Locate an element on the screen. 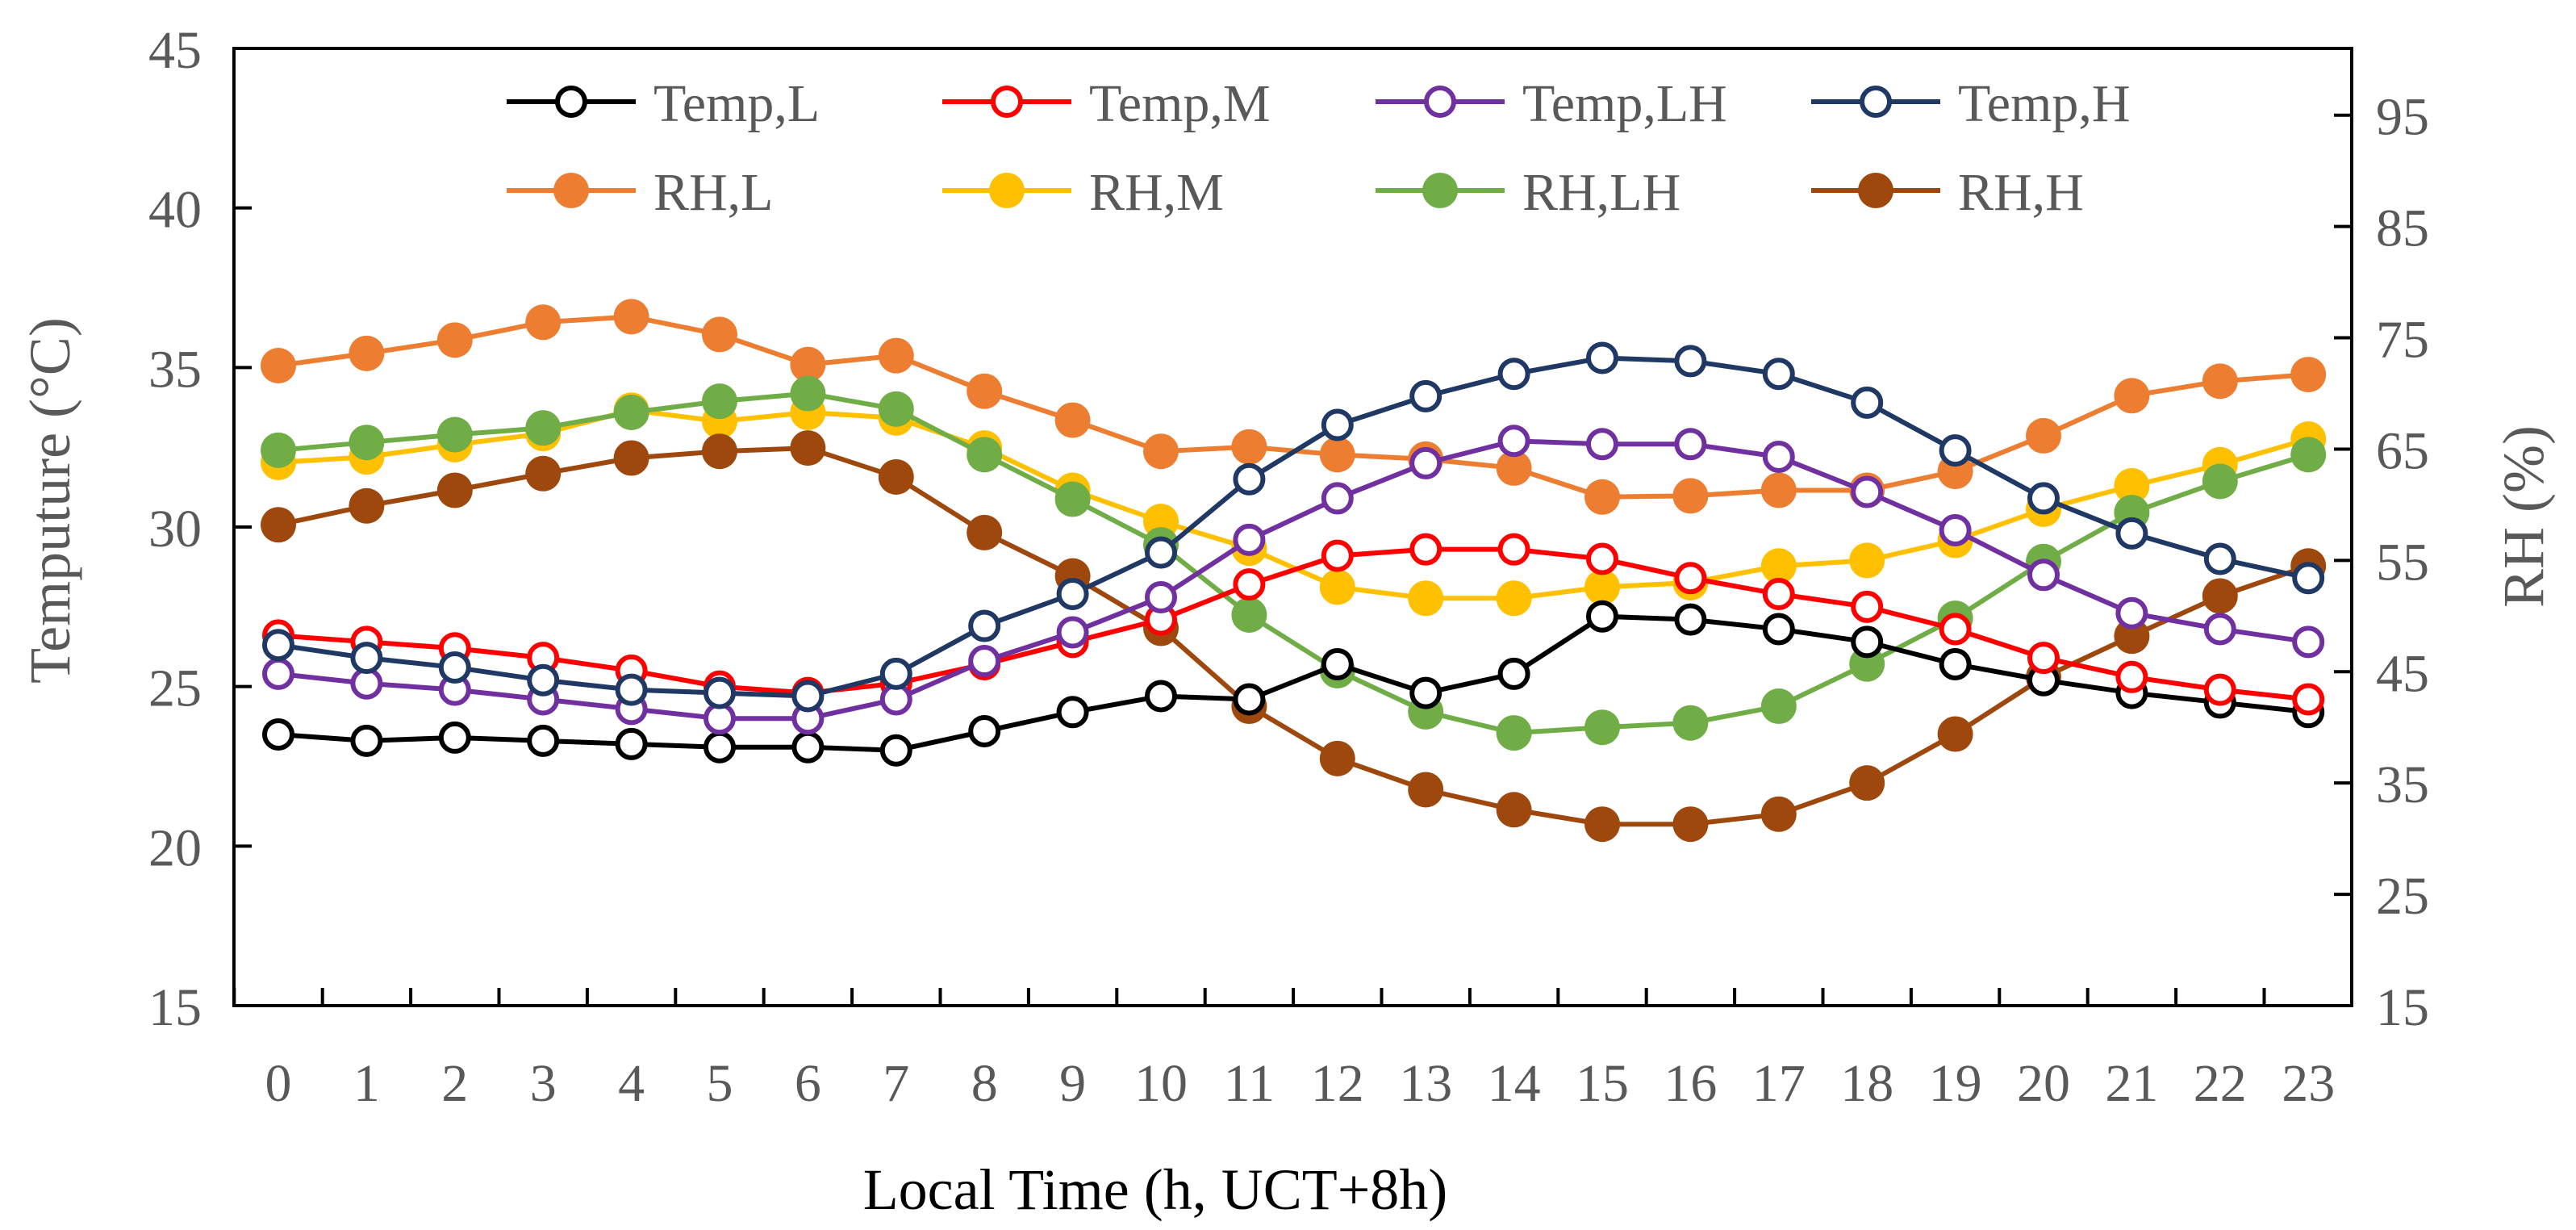 Image resolution: width=2576 pixels, height=1230 pixels. x-tick-label: 2 is located at coordinates (454, 1083).